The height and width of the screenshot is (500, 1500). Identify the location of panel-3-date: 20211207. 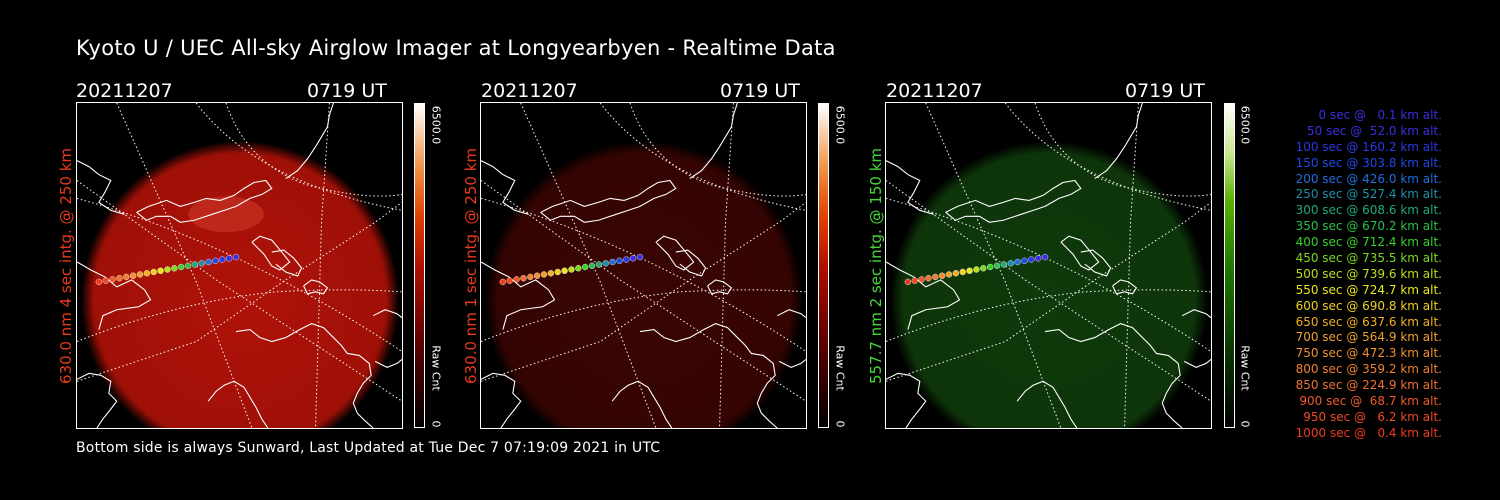
(934, 91).